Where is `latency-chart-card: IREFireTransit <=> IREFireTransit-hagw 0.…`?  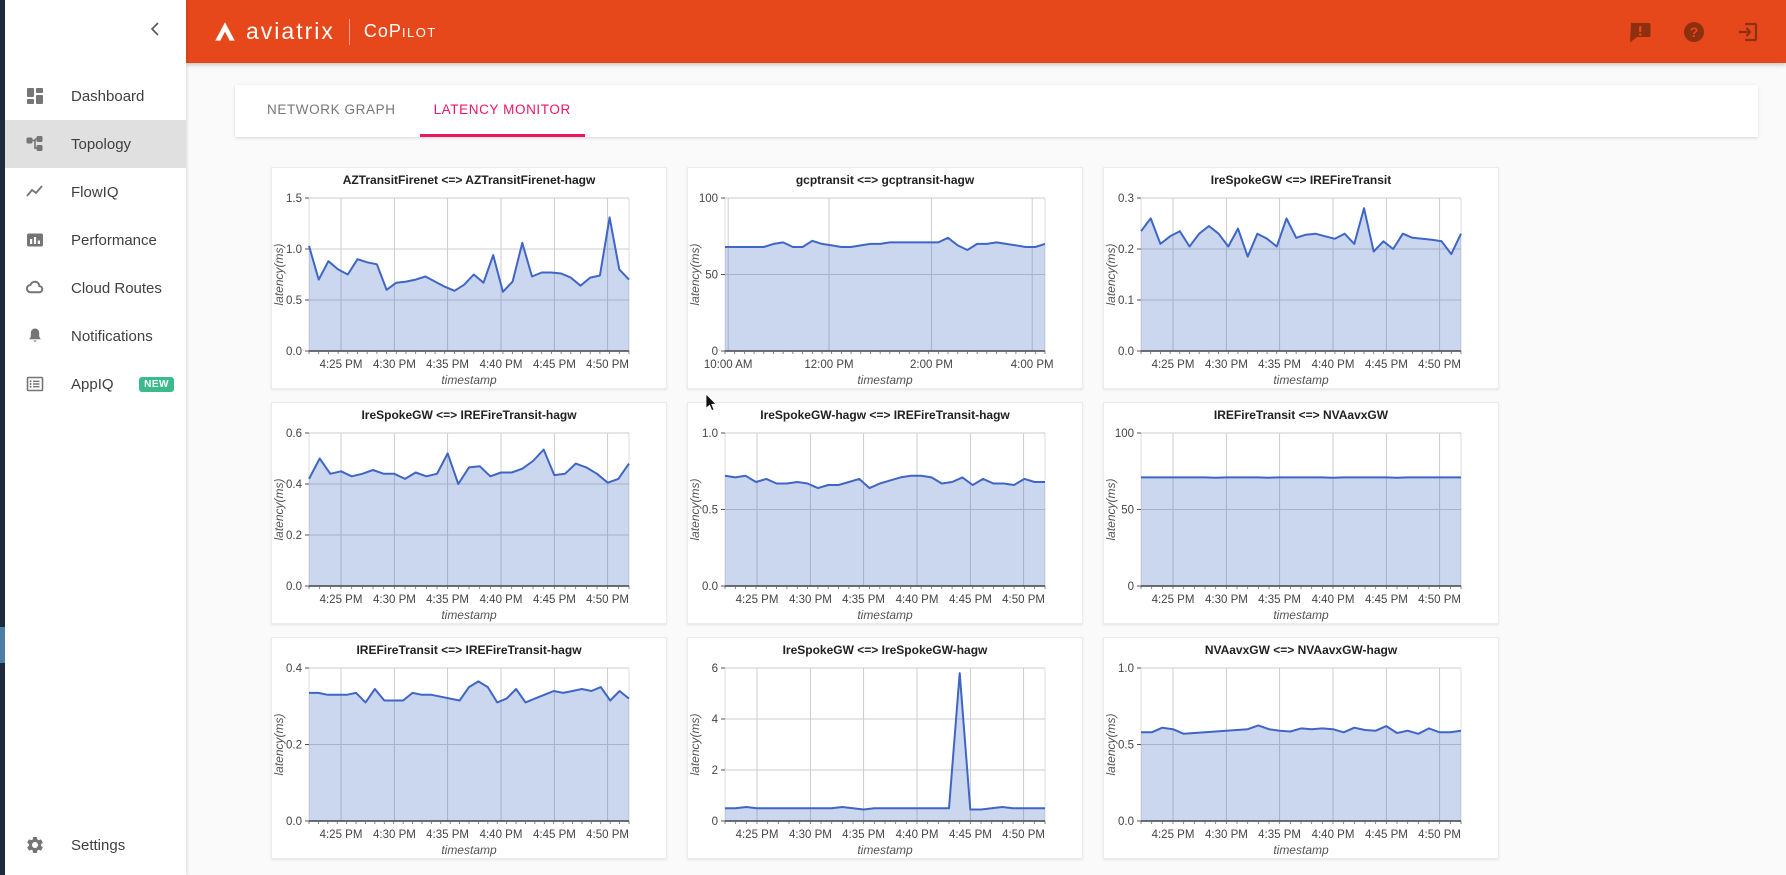
latency-chart-card: IREFireTransit <=> IREFireTransit-hagw 0.… is located at coordinates (469, 748).